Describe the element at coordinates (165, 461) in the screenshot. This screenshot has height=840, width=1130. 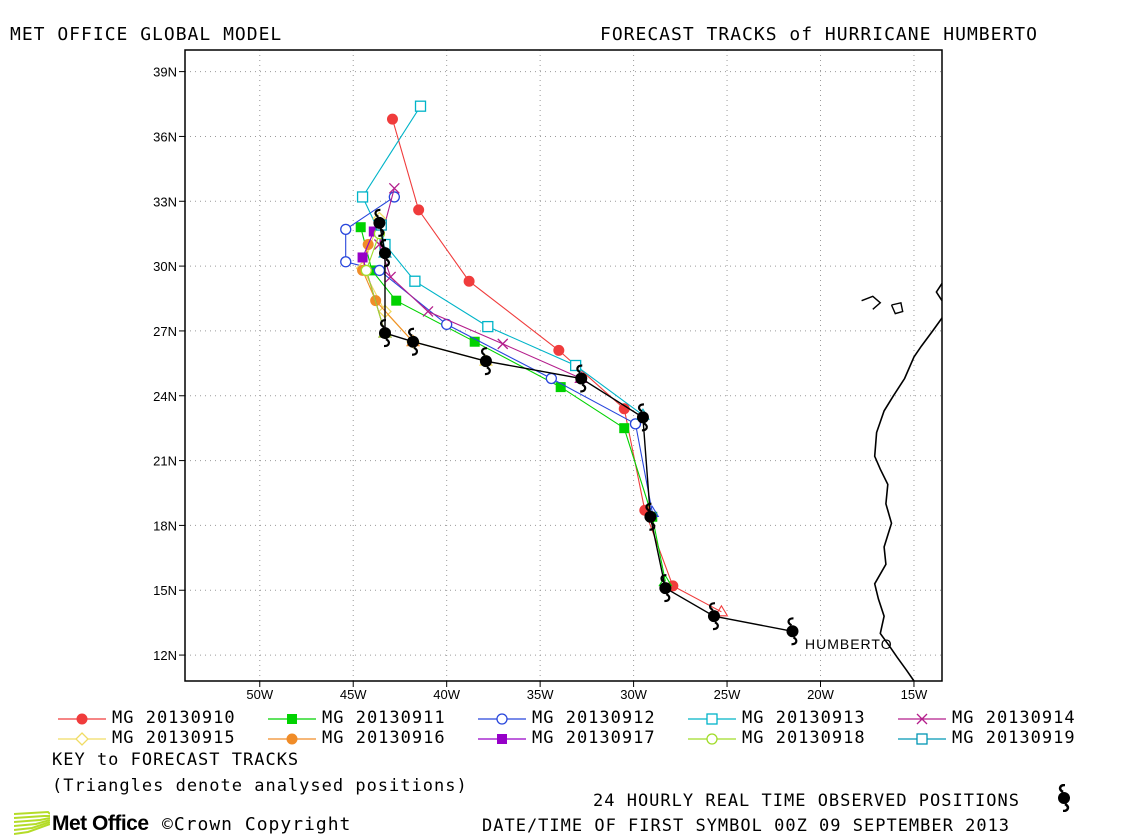
I see `y-tick-label: 21N` at that location.